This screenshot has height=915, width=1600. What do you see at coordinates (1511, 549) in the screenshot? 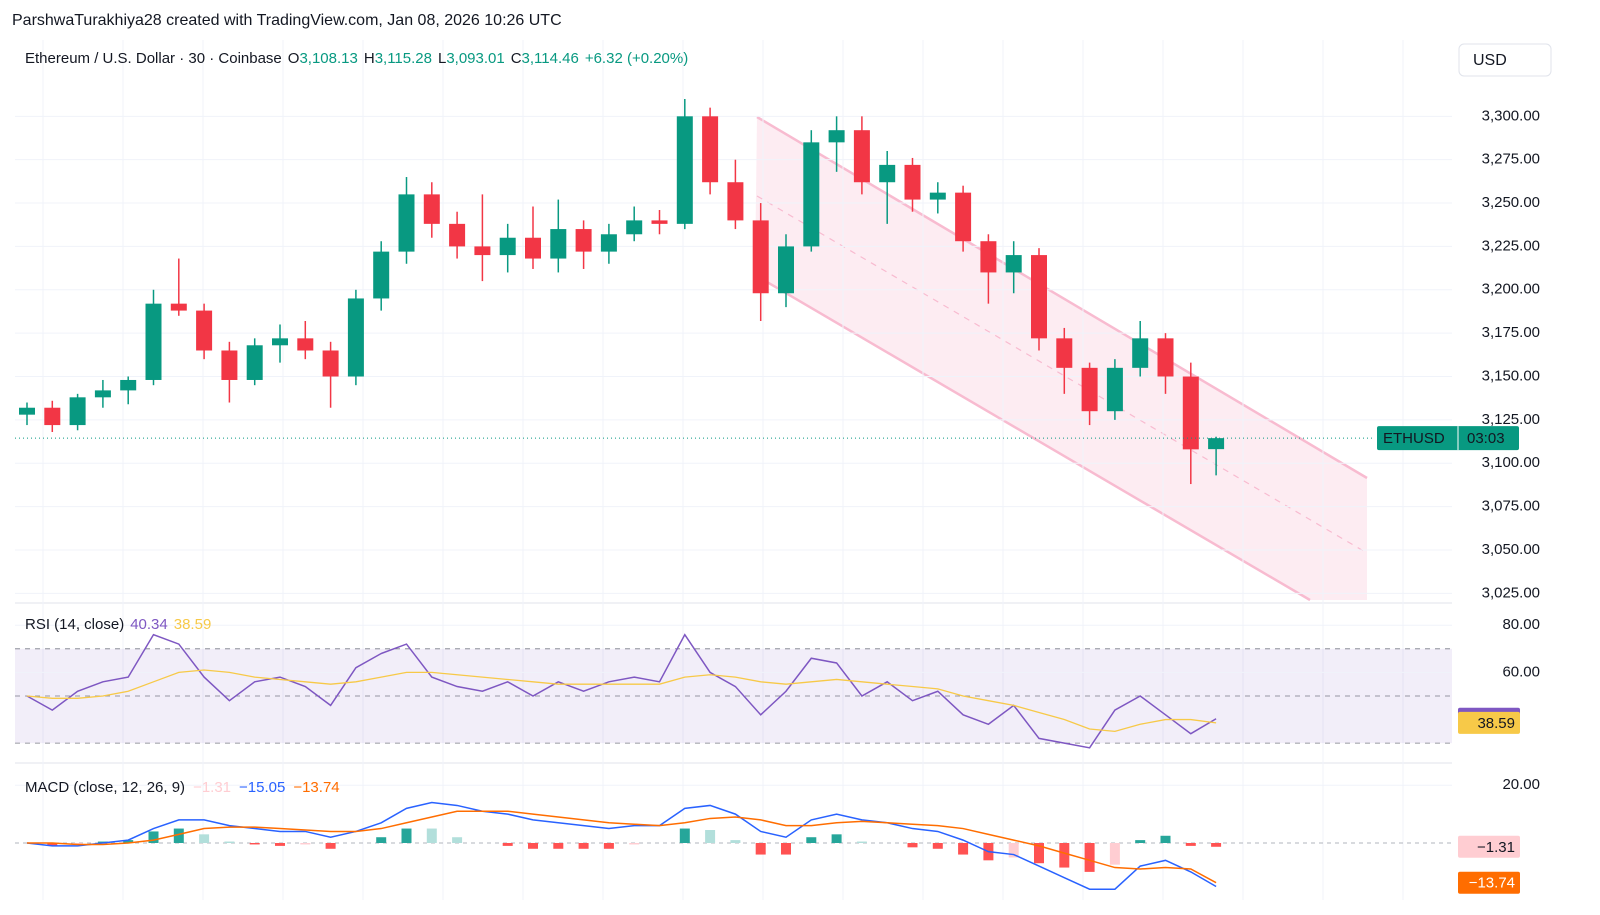
I see `y-tick-label: 3,050.00` at bounding box center [1511, 549].